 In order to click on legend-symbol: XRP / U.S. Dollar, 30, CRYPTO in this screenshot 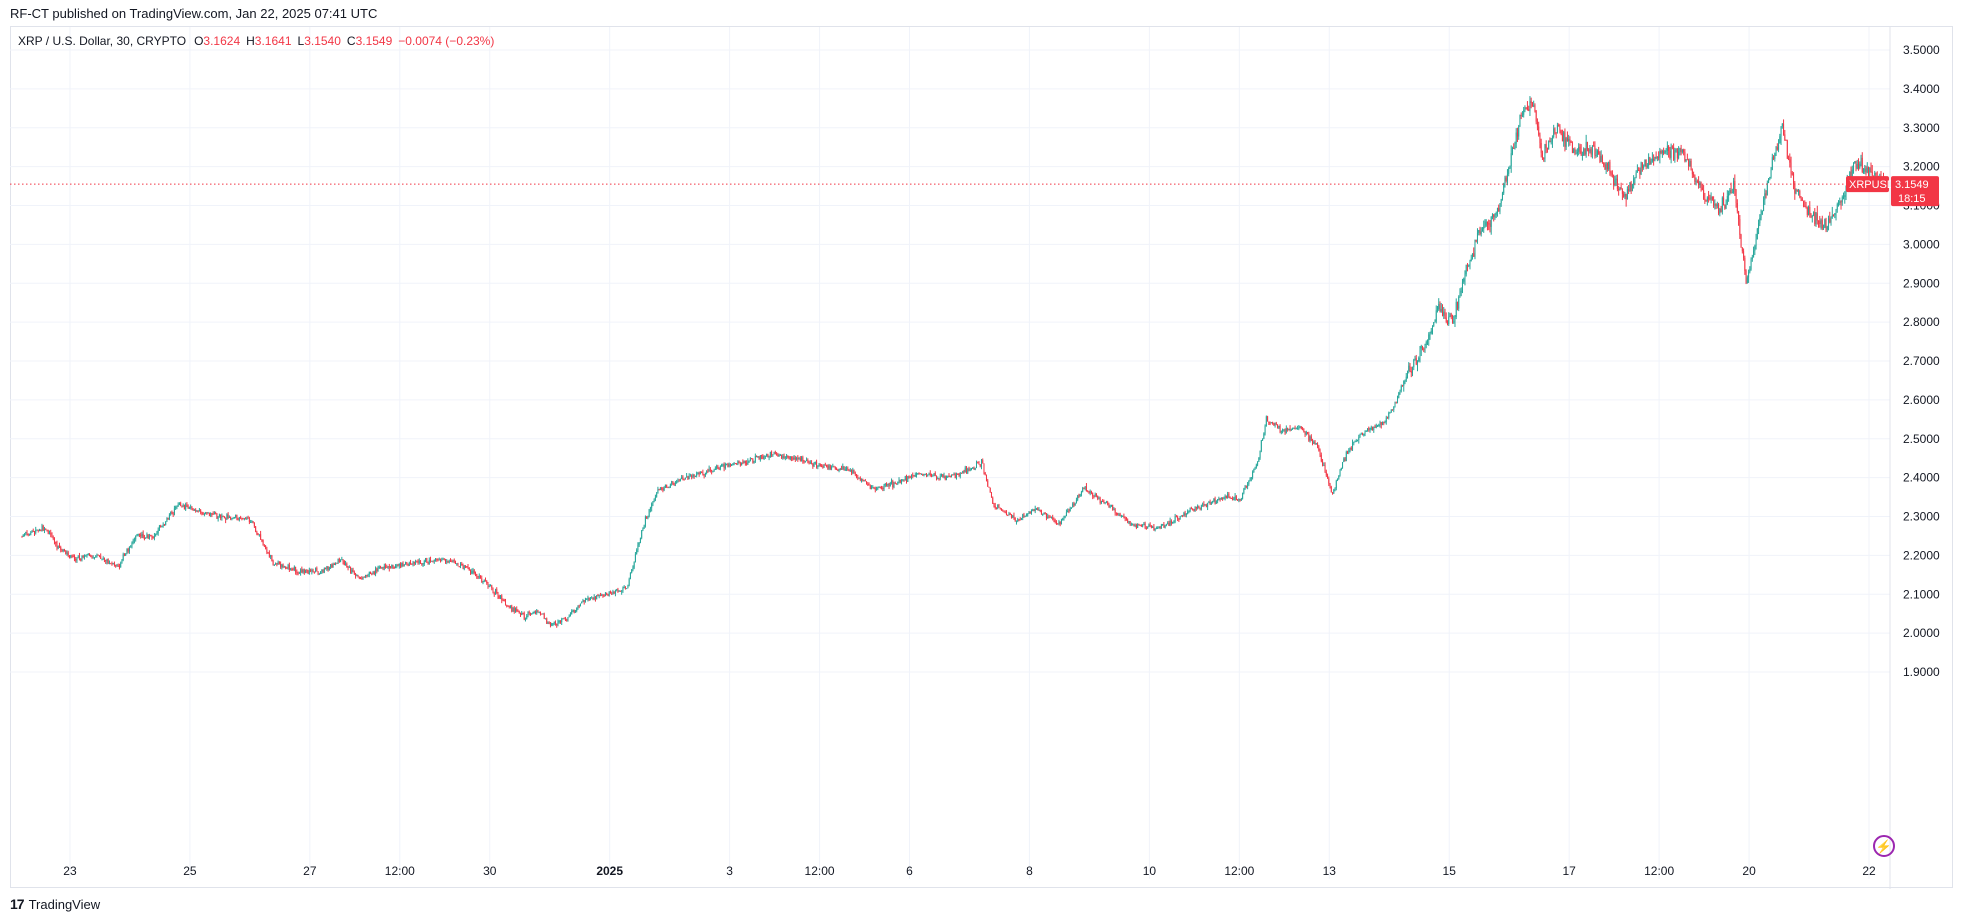, I will do `click(102, 41)`.